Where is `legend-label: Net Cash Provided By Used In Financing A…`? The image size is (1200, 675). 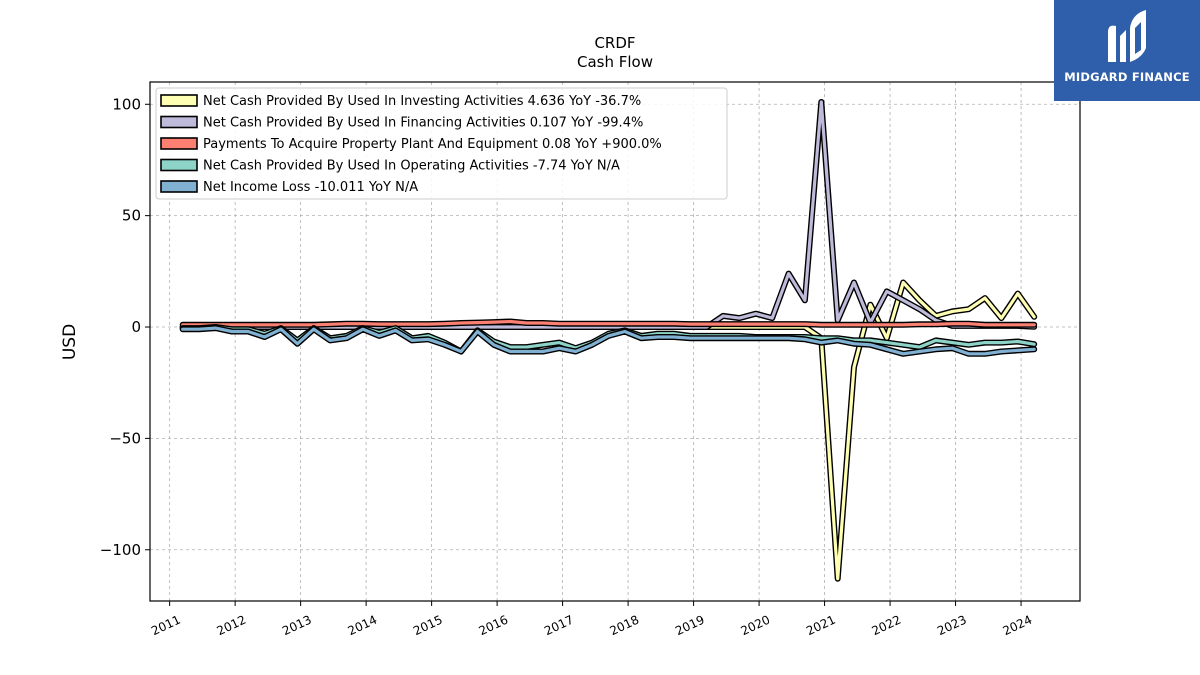 legend-label: Net Cash Provided By Used In Financing A… is located at coordinates (423, 123).